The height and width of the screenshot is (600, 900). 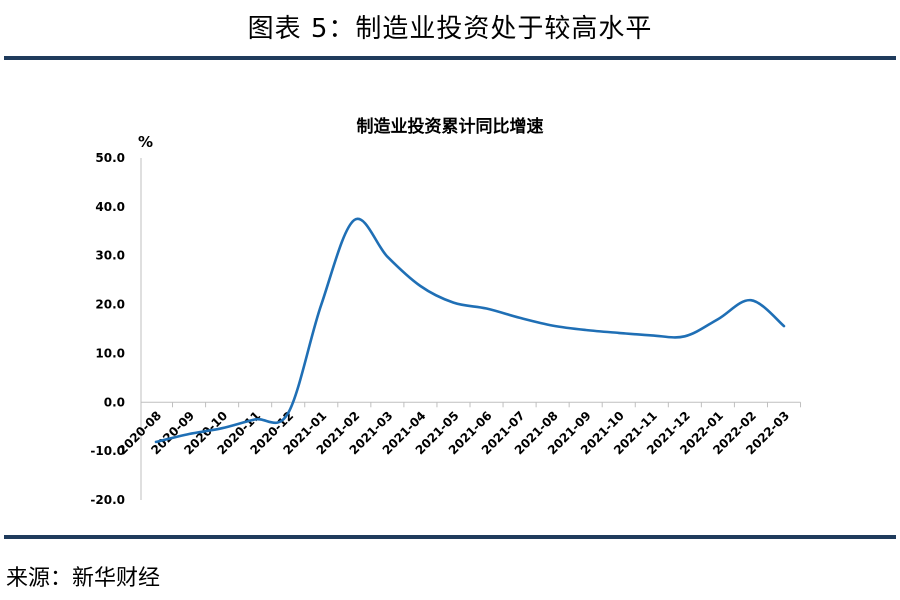 What do you see at coordinates (450, 537) in the screenshot?
I see `bottom-rule` at bounding box center [450, 537].